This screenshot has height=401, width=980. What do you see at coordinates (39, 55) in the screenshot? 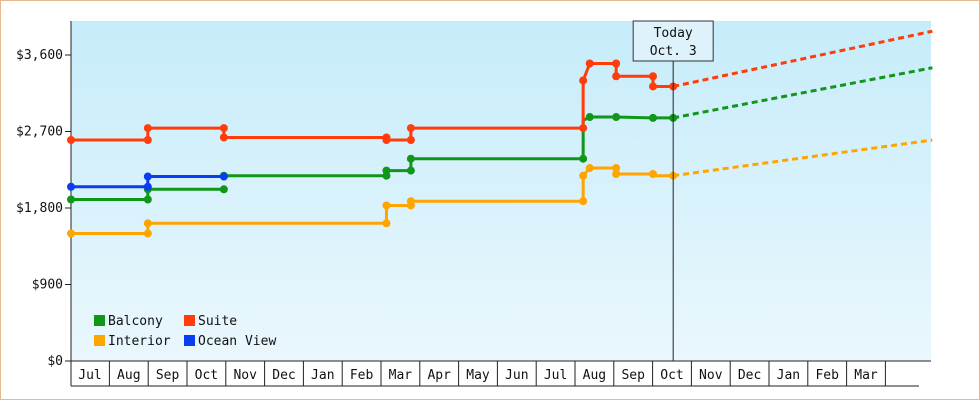
I see `y-tick-label: $3,600` at bounding box center [39, 55].